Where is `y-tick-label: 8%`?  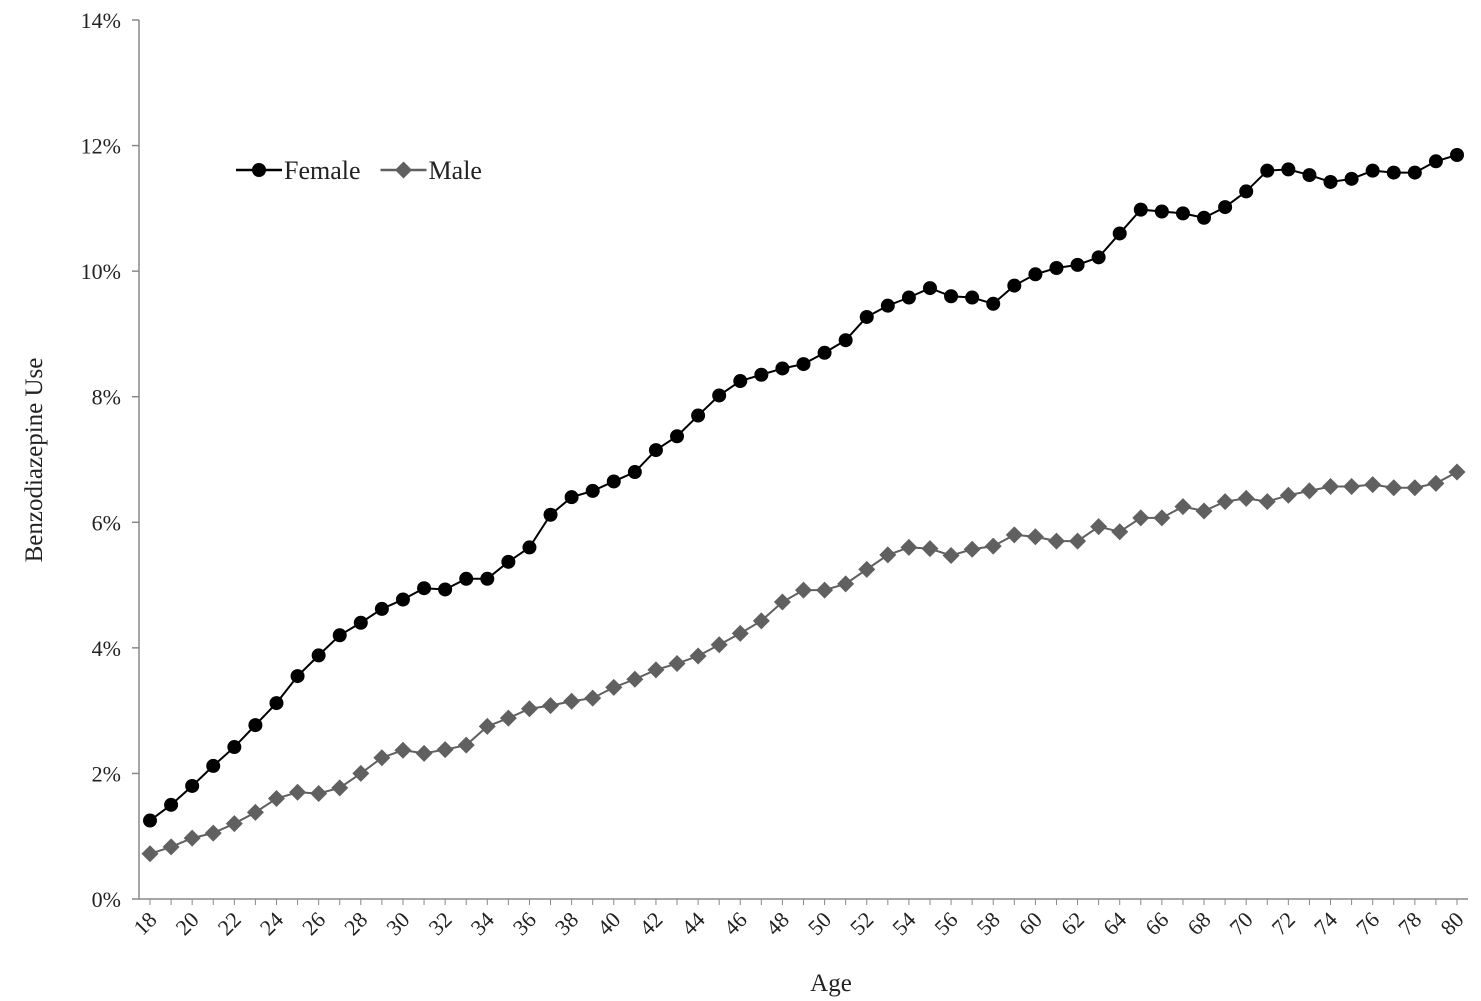
y-tick-label: 8% is located at coordinates (106, 397).